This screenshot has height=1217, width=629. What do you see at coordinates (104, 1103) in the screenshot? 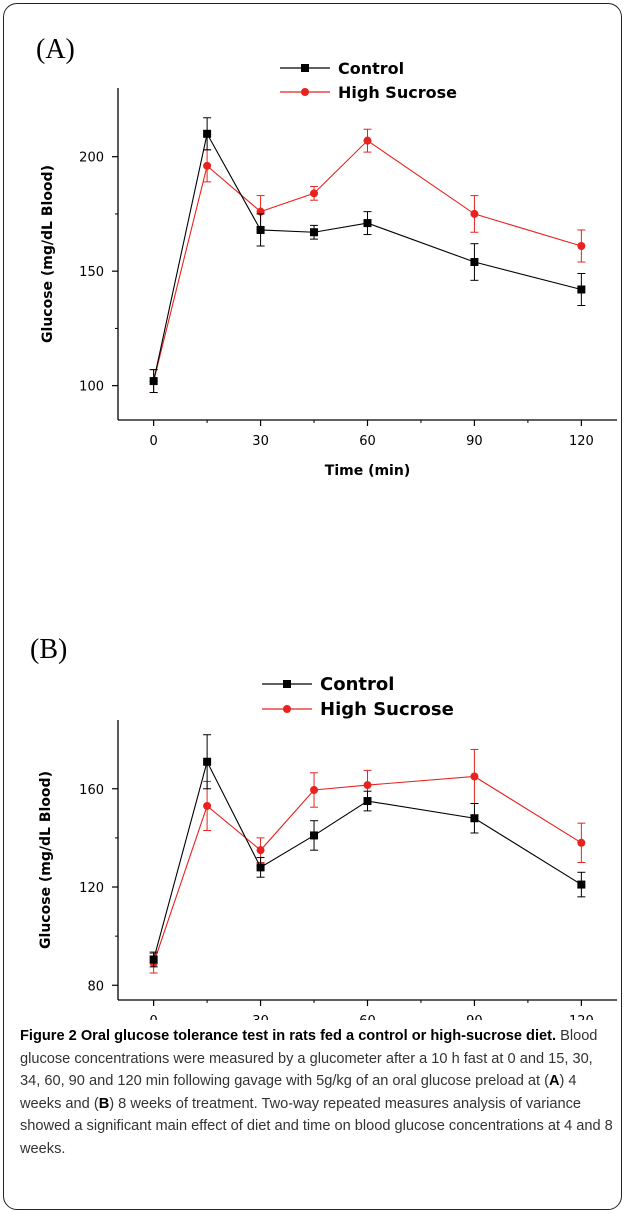
I see `caption-ref-b: B` at bounding box center [104, 1103].